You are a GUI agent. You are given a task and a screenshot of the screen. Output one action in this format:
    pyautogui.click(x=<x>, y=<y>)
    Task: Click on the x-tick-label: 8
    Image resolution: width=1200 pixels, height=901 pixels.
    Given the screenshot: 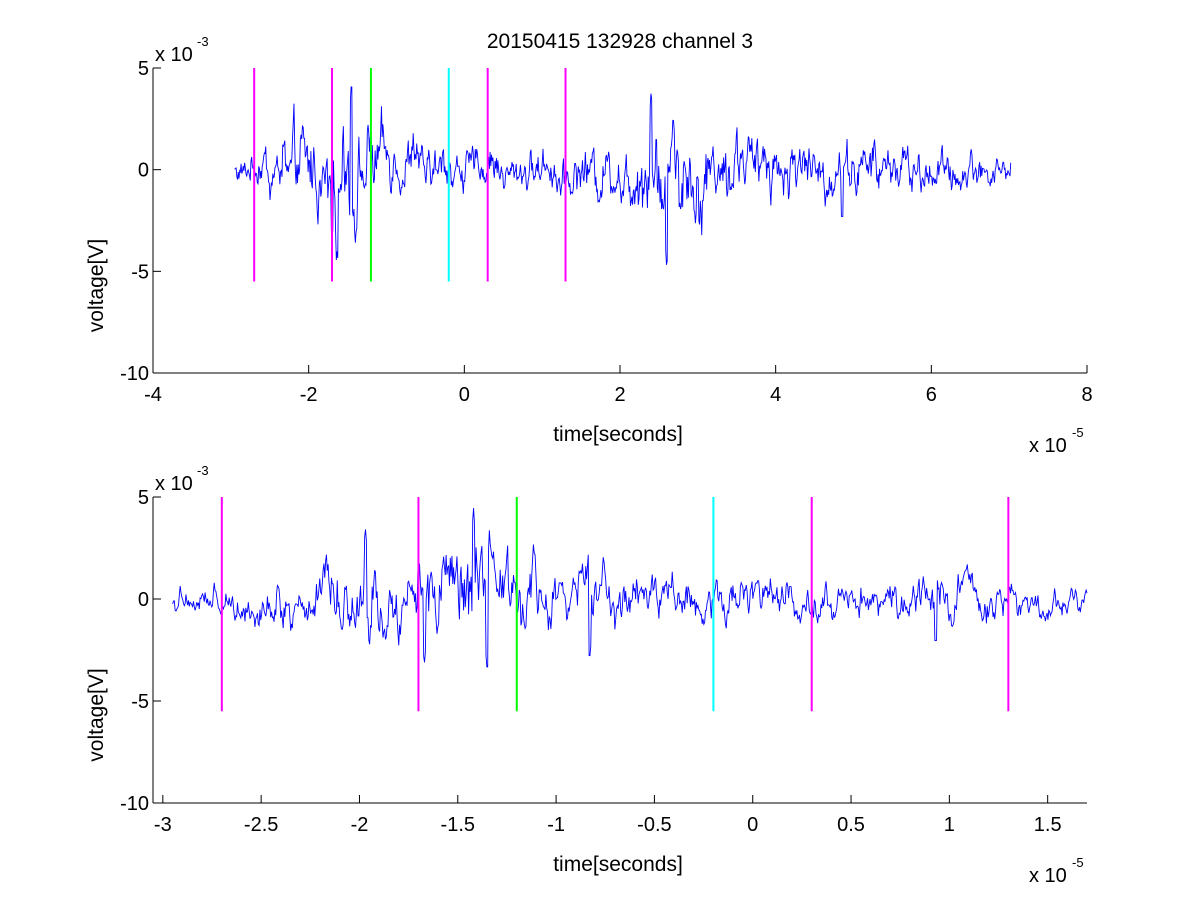 What is the action you would take?
    pyautogui.click(x=1086, y=395)
    